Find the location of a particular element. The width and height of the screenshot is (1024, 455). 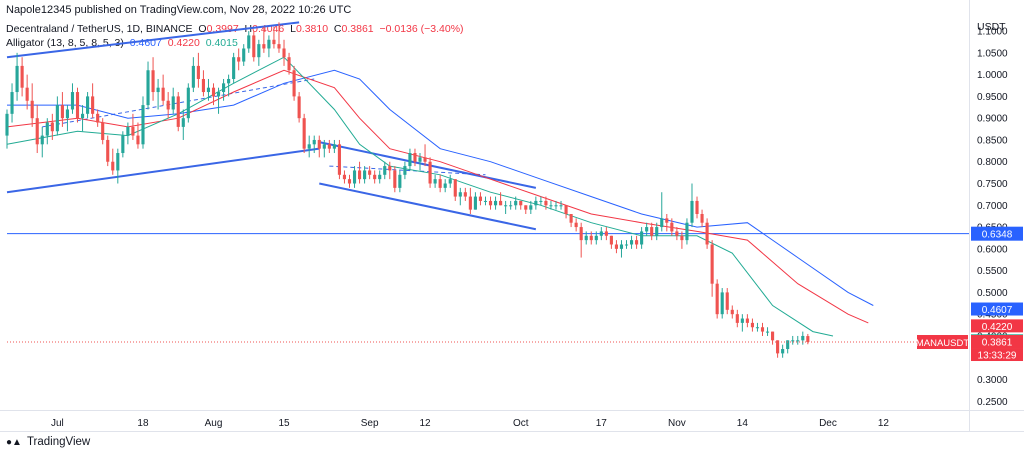

x-tick-label: Nov is located at coordinates (677, 423).